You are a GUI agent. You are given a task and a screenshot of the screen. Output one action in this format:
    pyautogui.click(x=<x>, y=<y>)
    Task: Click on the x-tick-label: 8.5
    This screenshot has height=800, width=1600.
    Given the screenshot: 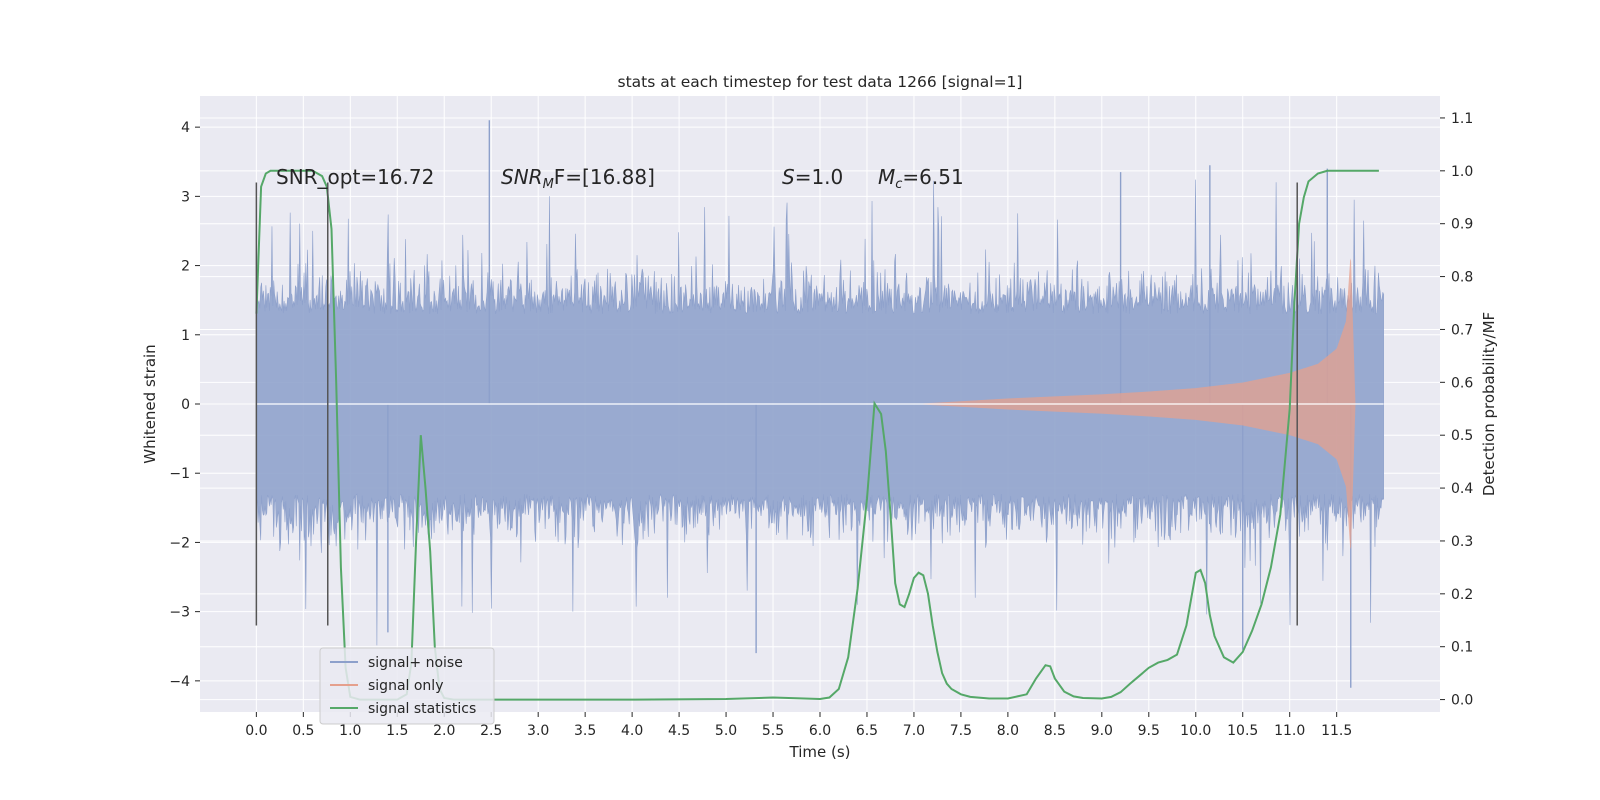 What is the action you would take?
    pyautogui.click(x=1055, y=731)
    